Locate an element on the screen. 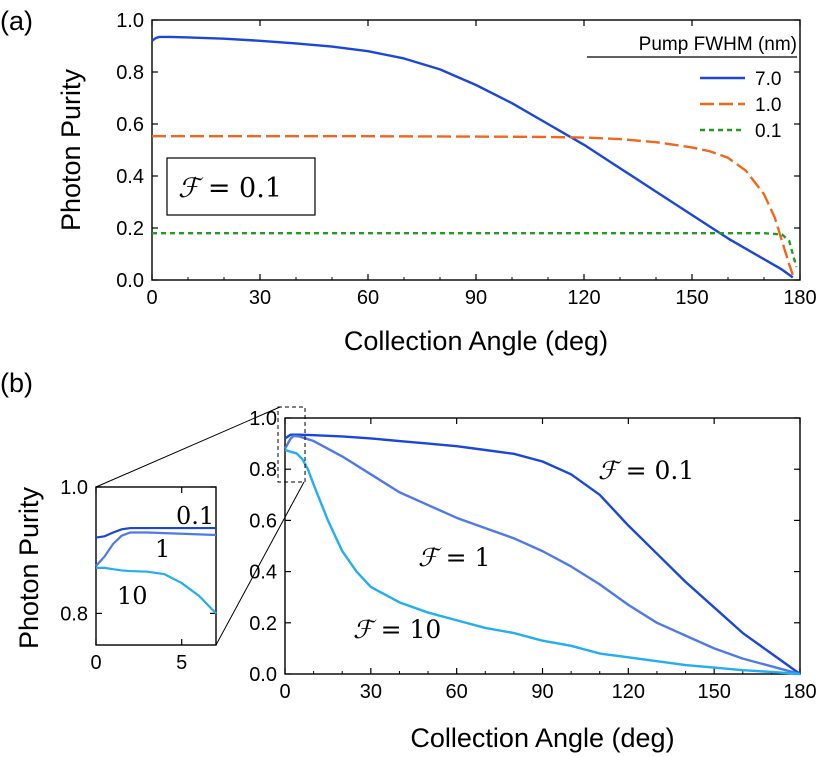 This screenshot has height=757, width=831. zoom-connectors is located at coordinates (200, 526).